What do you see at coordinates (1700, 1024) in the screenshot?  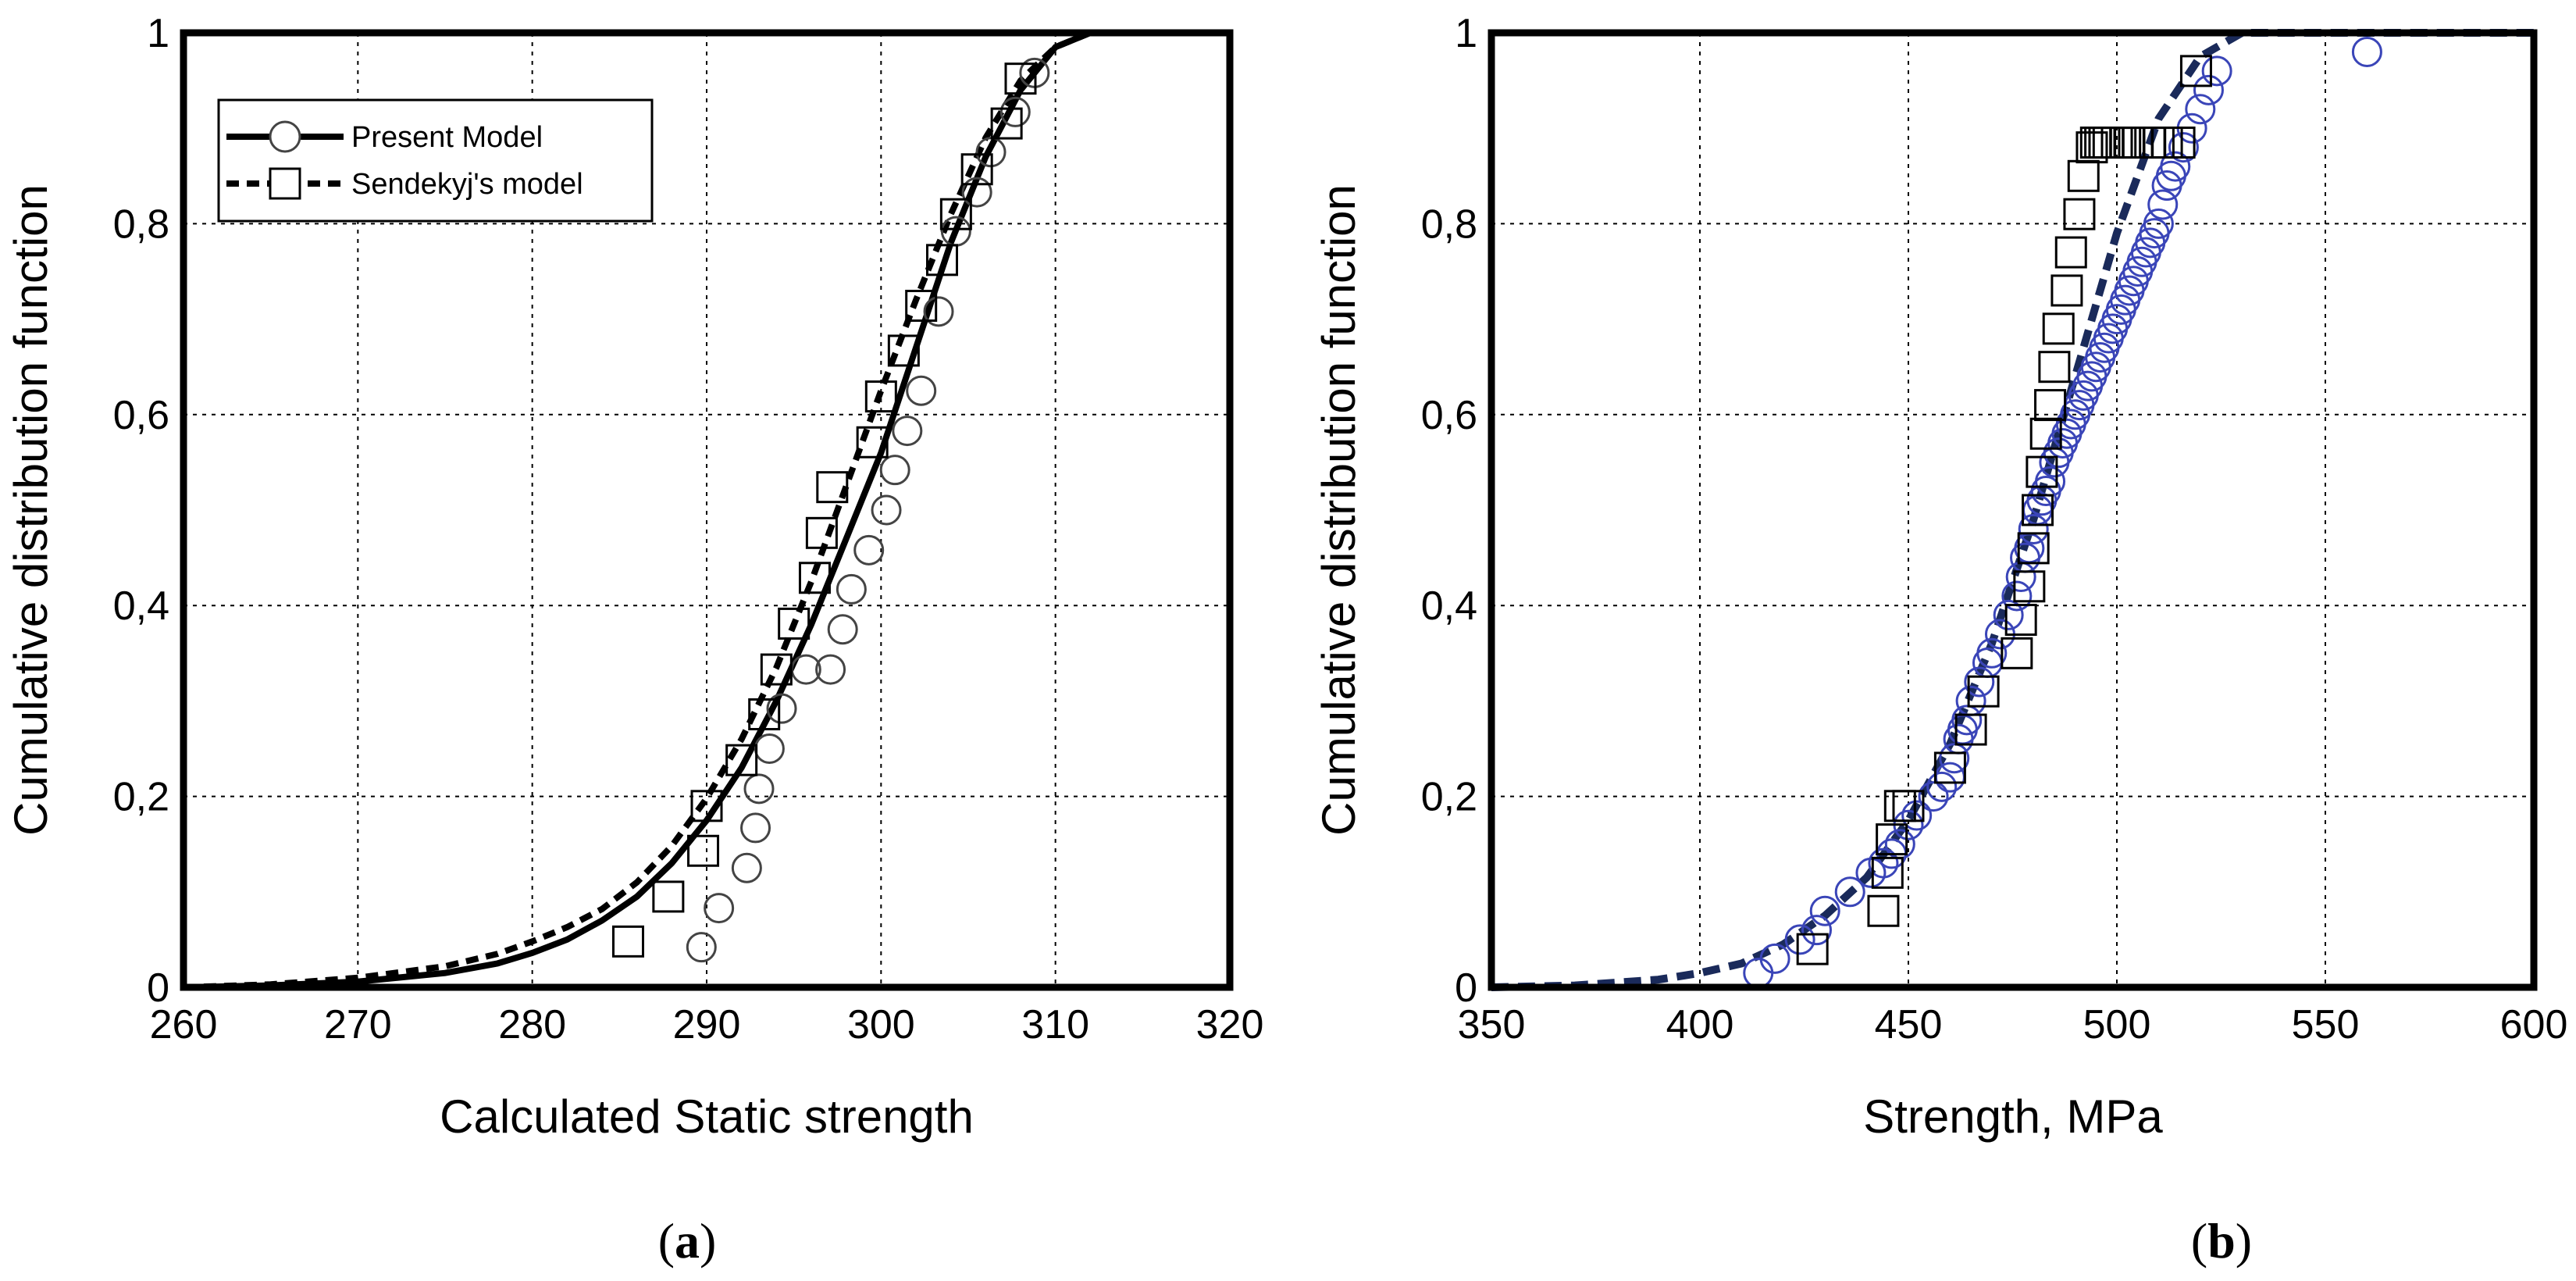 I see `x-tick-label: 400` at bounding box center [1700, 1024].